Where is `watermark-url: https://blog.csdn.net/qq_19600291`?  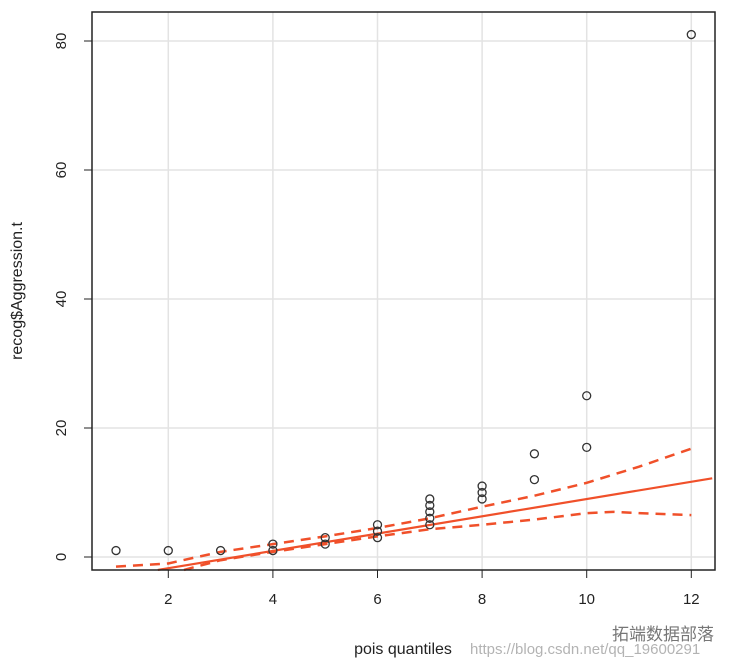
watermark-url: https://blog.csdn.net/qq_19600291 is located at coordinates (585, 649).